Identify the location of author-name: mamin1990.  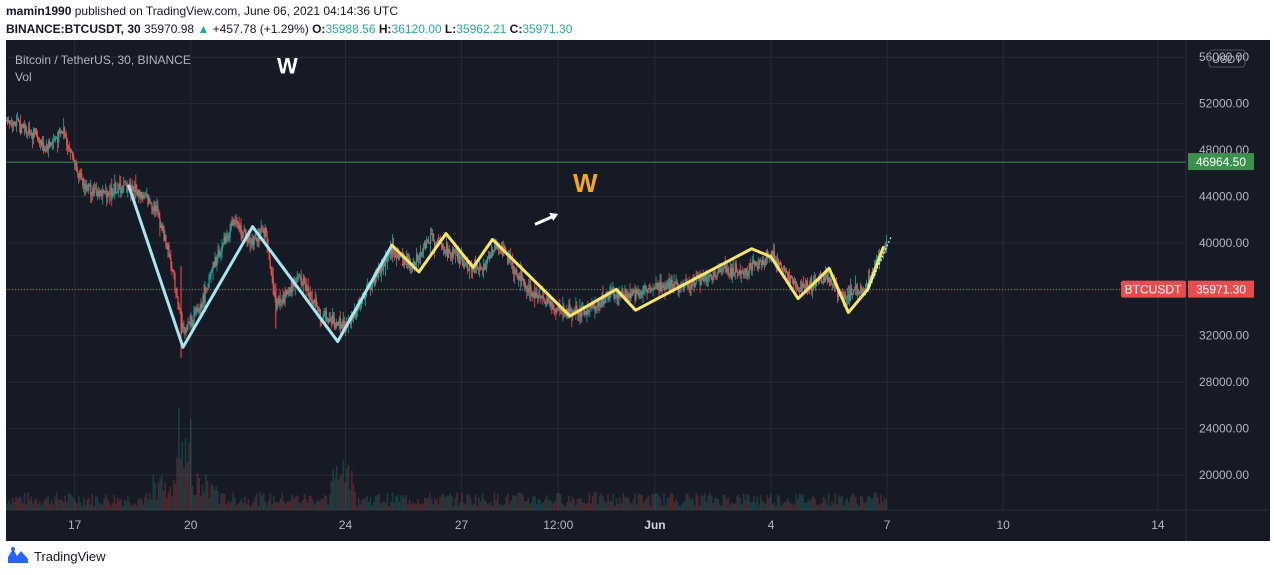
(39, 11).